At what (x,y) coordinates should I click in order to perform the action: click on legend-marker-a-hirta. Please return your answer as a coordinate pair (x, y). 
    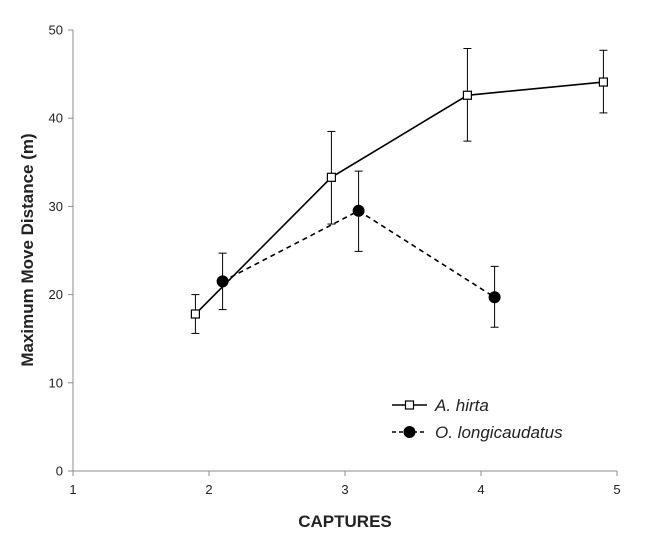
    Looking at the image, I should click on (409, 405).